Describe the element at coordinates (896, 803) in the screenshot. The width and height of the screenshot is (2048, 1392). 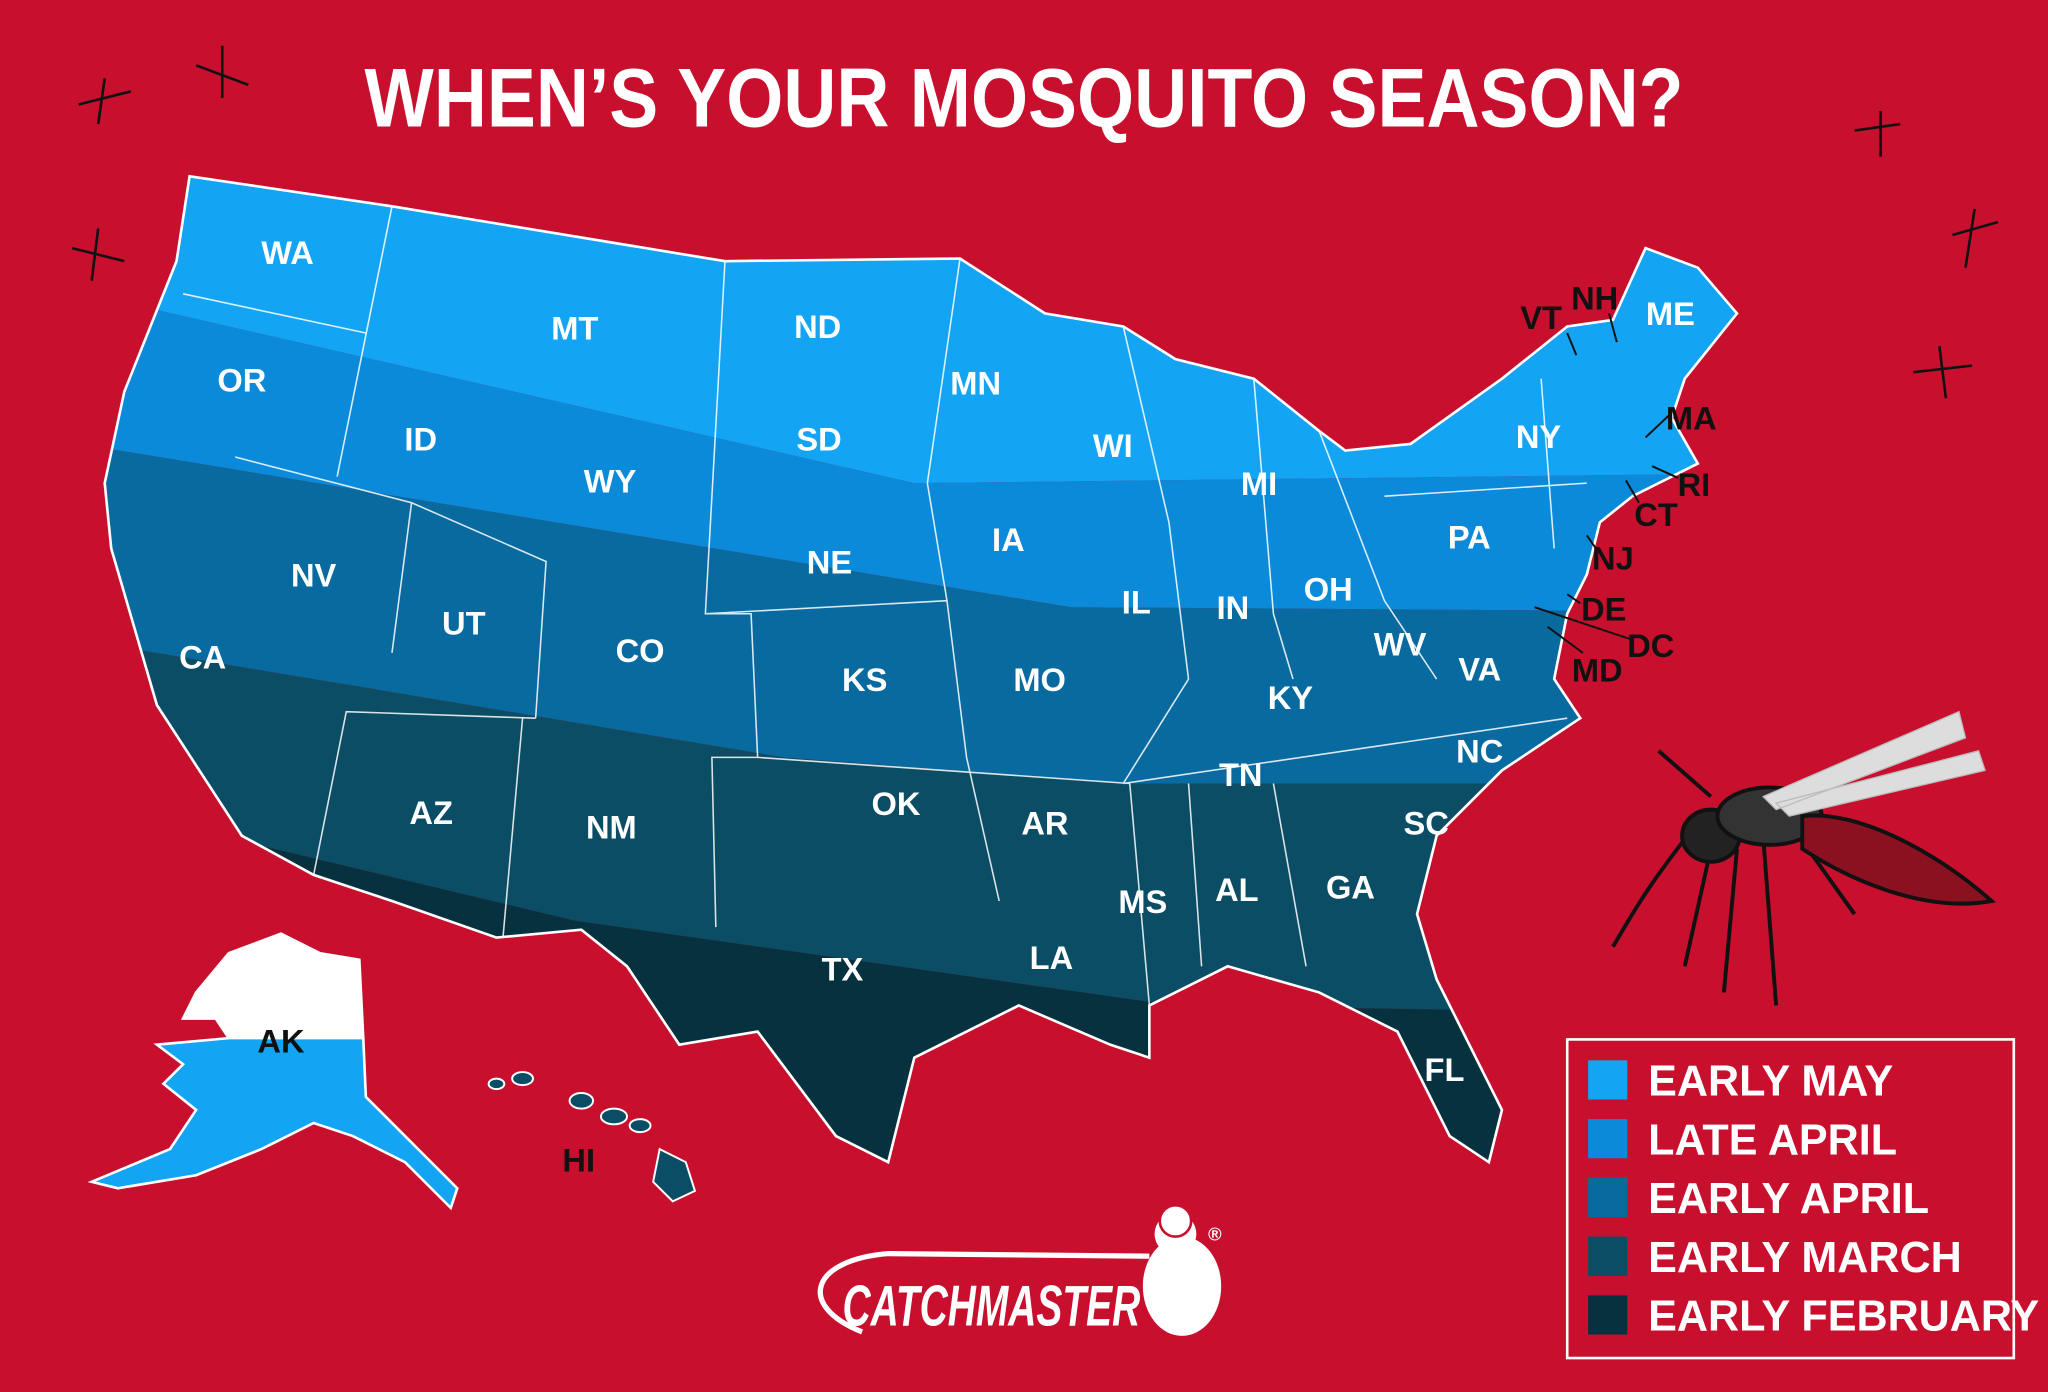
I see `state-label: OK` at that location.